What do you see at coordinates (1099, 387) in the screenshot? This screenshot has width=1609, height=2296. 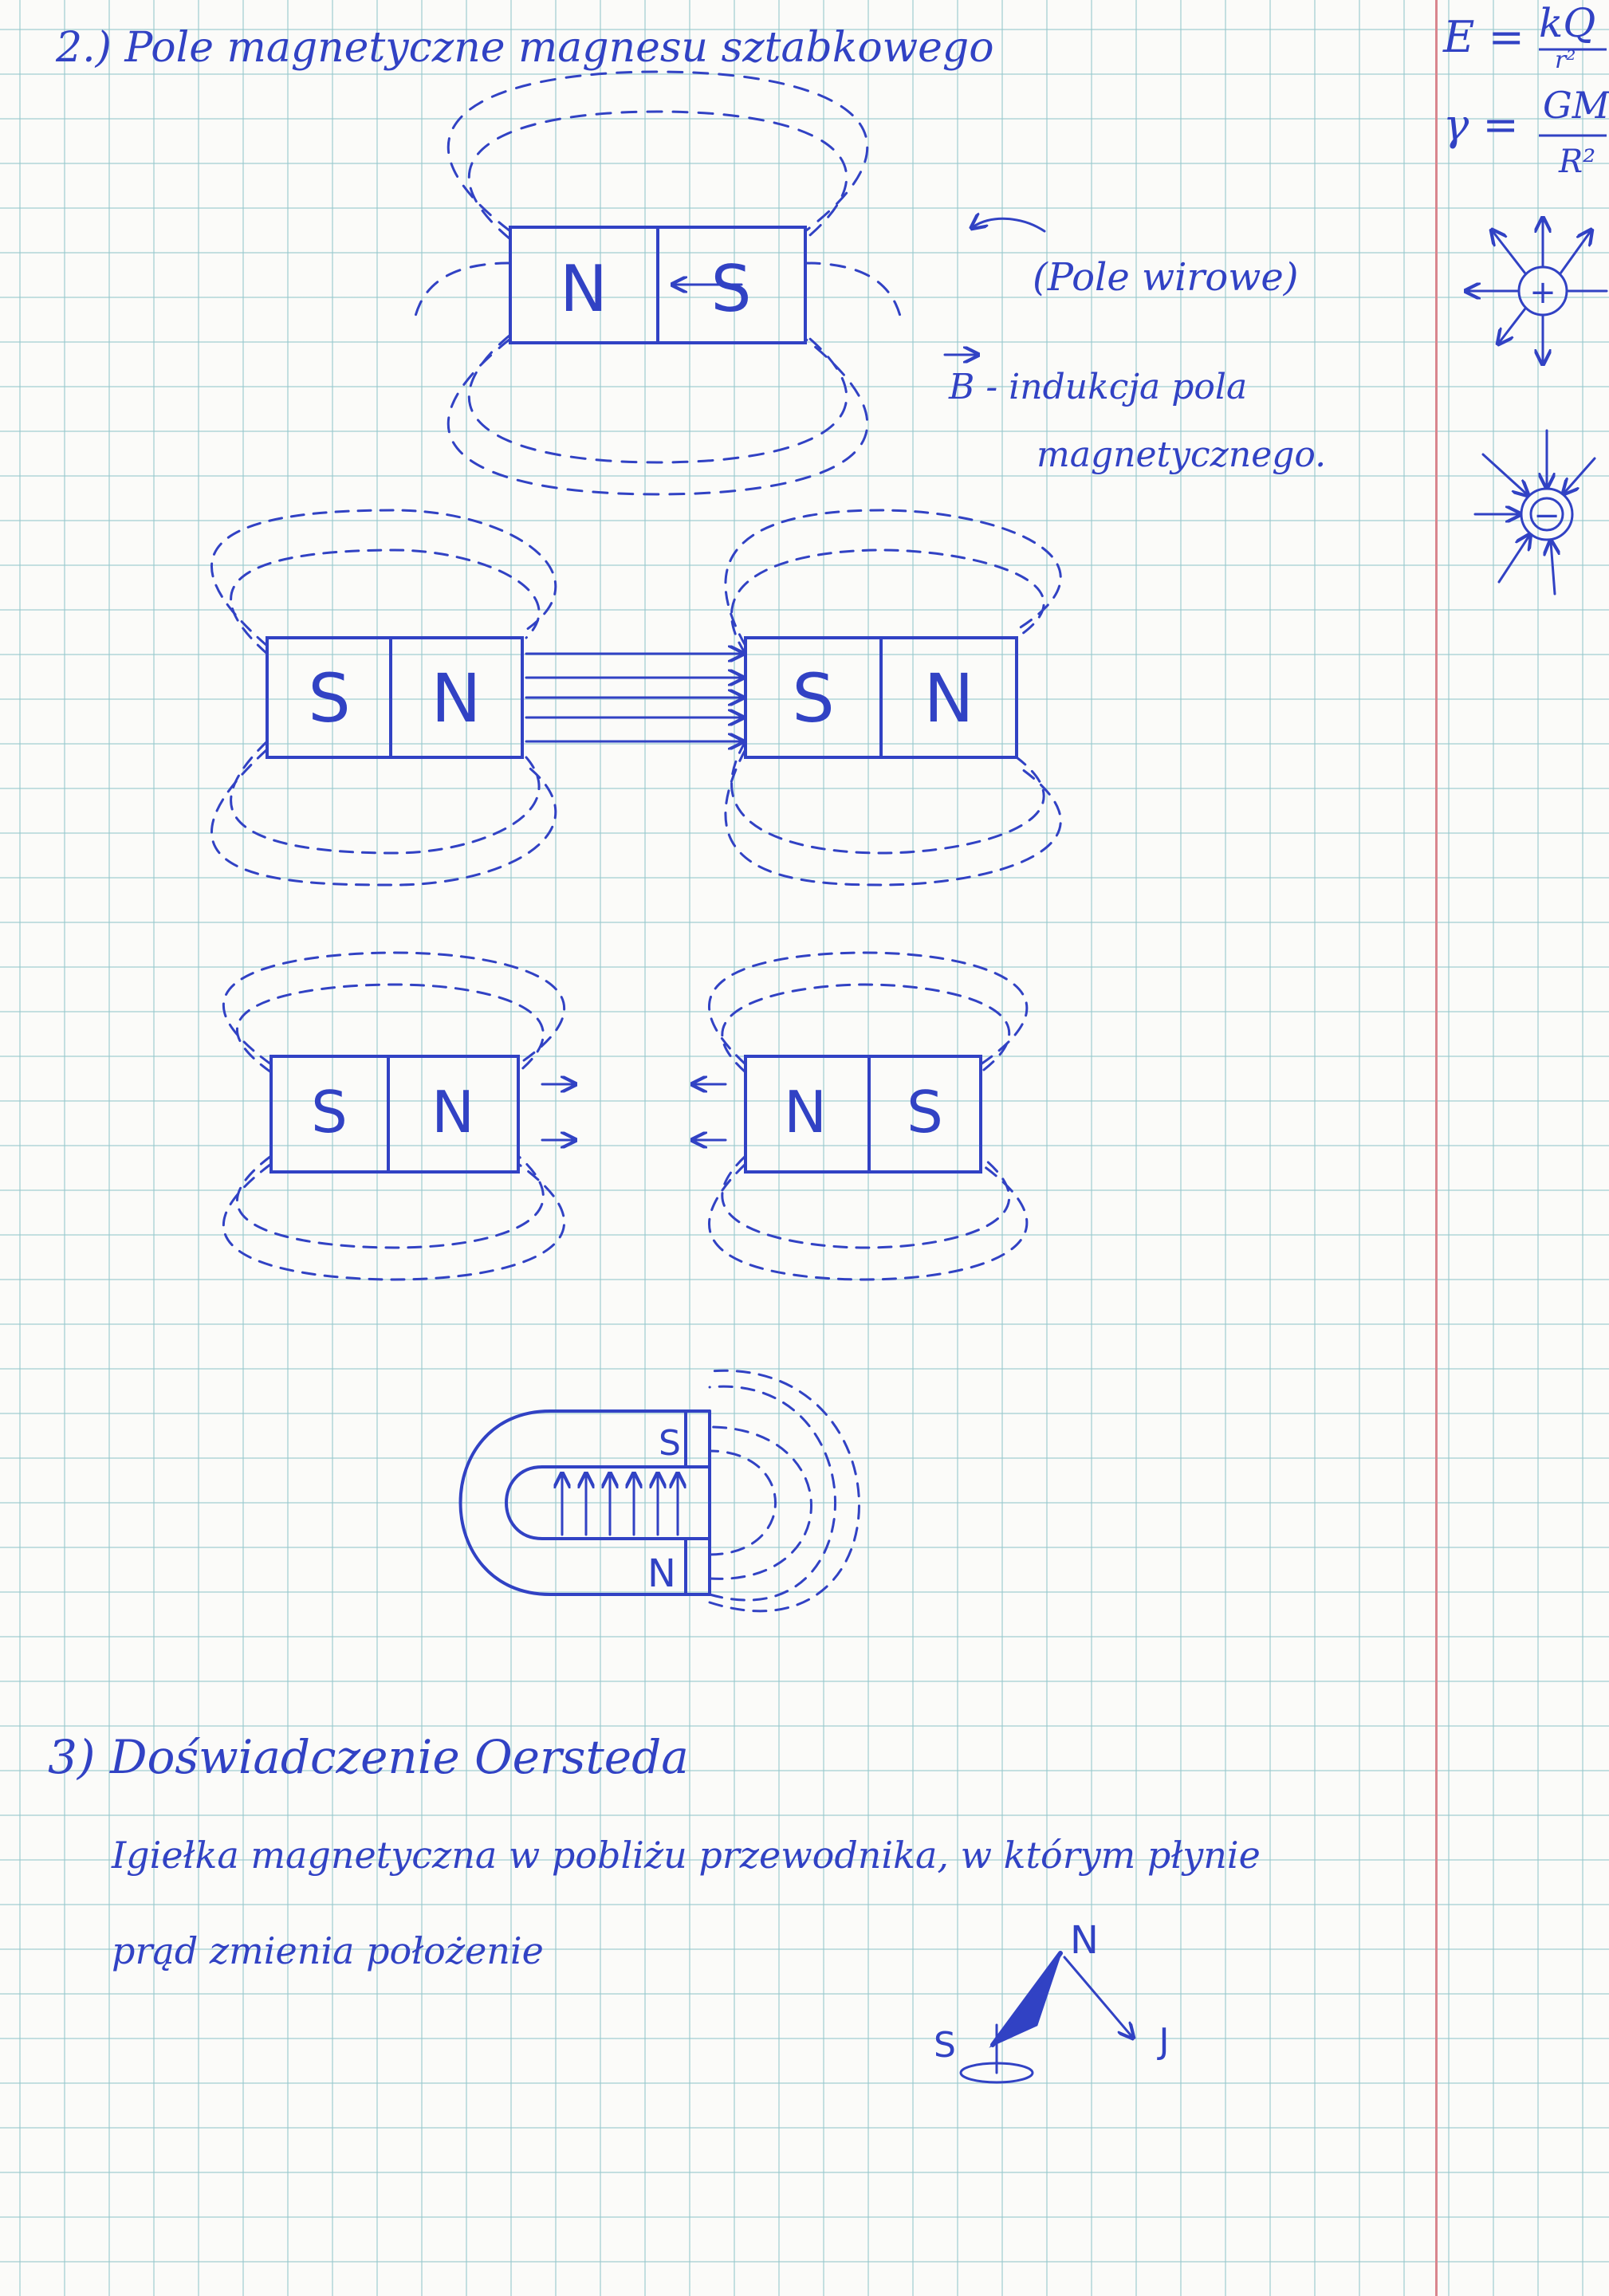 I see `induction-note-line-1: B - indukcja pola` at bounding box center [1099, 387].